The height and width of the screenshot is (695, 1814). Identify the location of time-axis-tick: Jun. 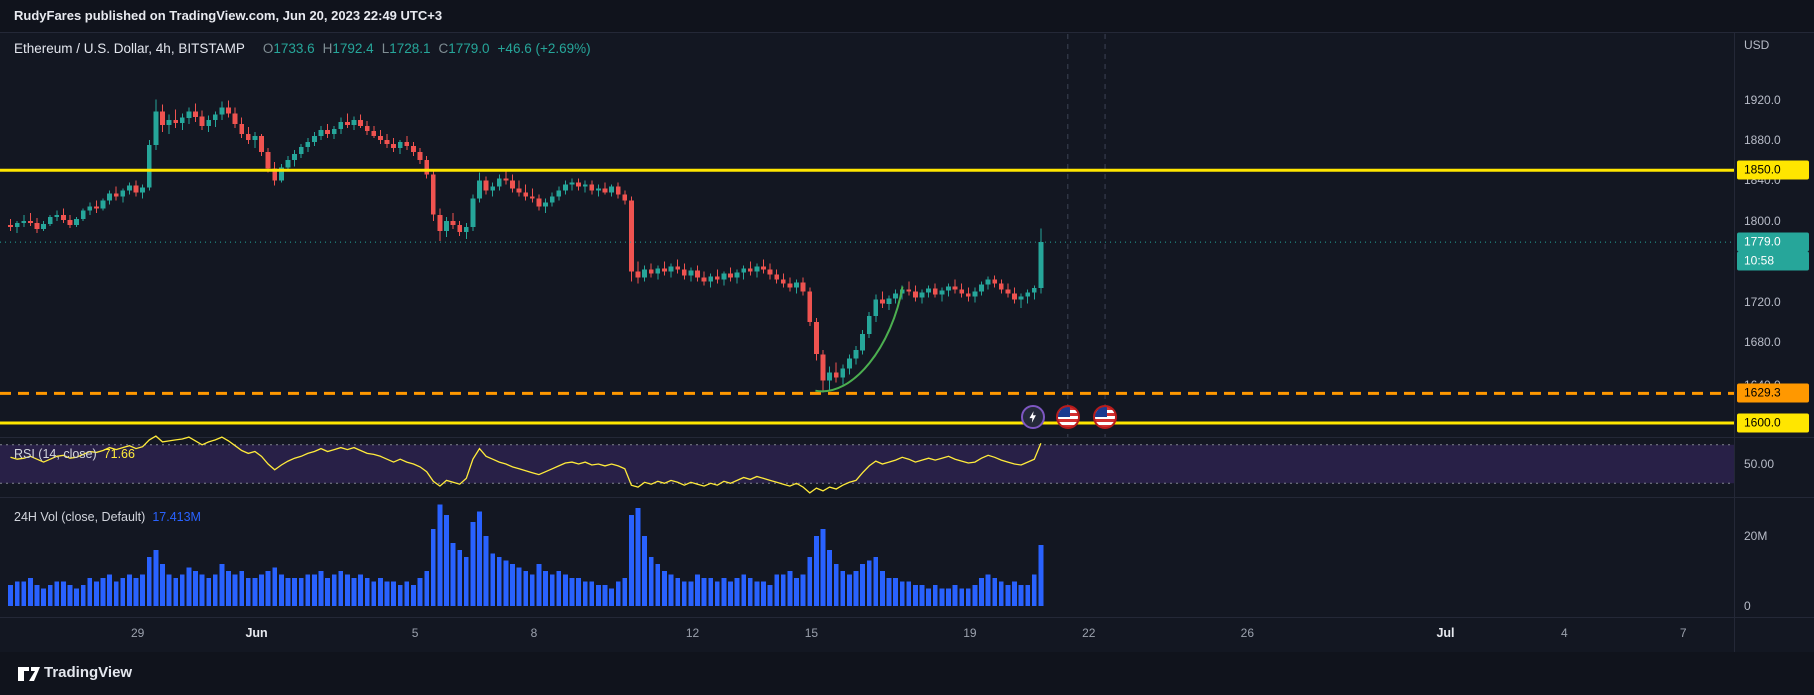
(256, 633).